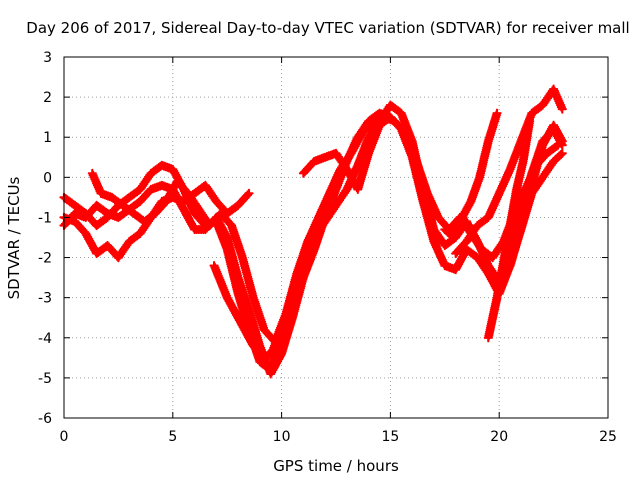  I want to click on y-tick-label: -3, so click(45, 299).